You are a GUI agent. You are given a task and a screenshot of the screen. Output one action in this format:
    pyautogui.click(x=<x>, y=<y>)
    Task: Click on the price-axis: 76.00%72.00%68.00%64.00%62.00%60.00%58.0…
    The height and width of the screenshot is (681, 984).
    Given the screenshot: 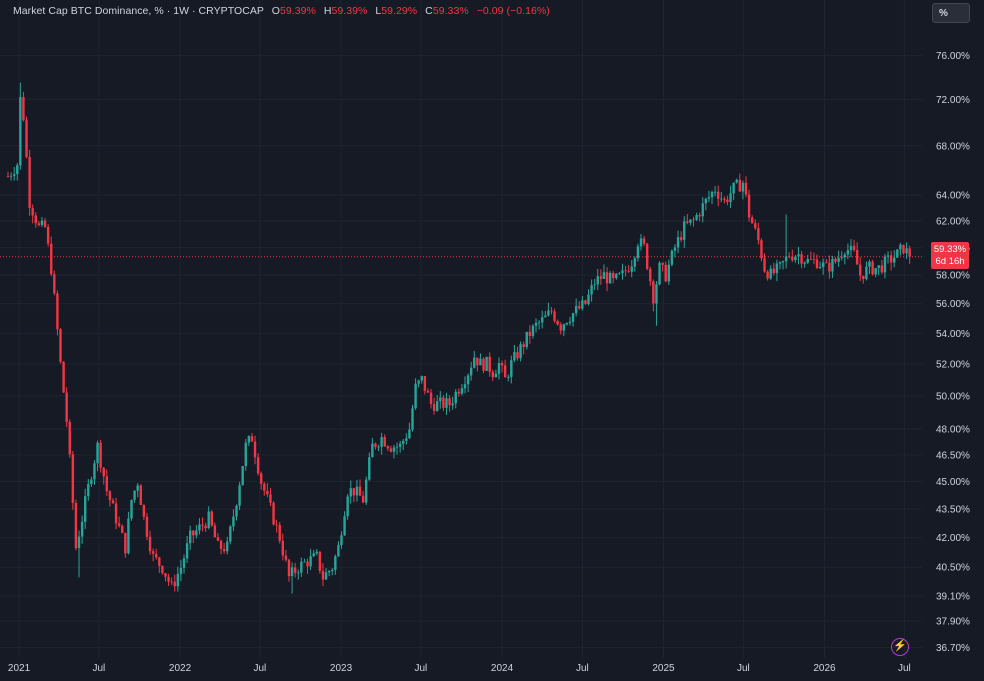 What is the action you would take?
    pyautogui.click(x=953, y=352)
    